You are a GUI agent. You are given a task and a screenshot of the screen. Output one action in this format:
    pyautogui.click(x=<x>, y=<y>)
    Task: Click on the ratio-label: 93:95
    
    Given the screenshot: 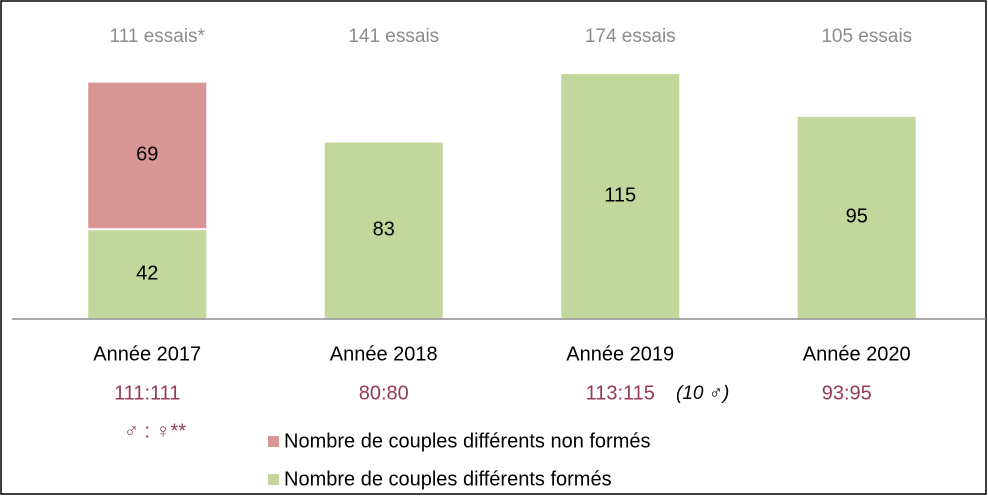 What is the action you would take?
    pyautogui.click(x=847, y=393)
    